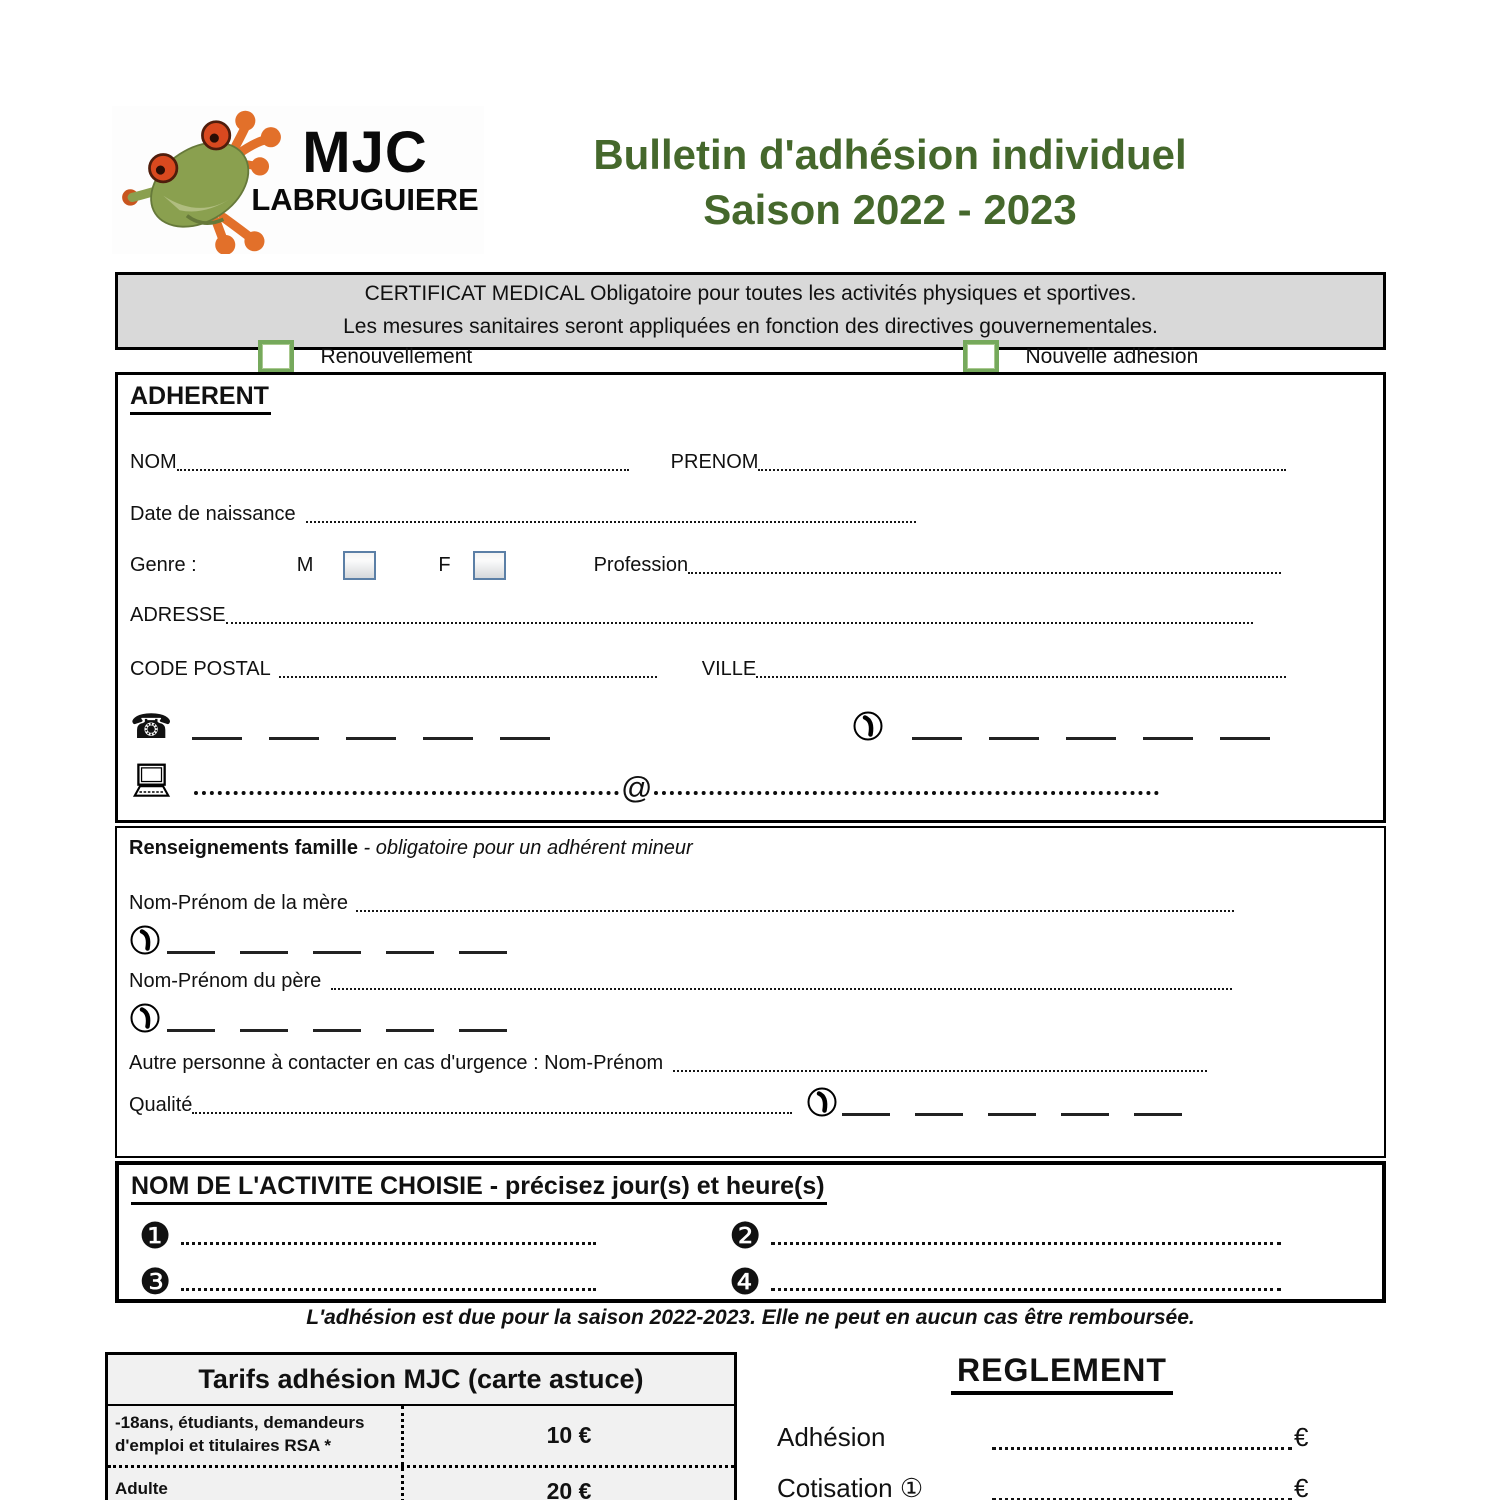  What do you see at coordinates (360, 565) in the screenshot?
I see `genre-m-checkbox` at bounding box center [360, 565].